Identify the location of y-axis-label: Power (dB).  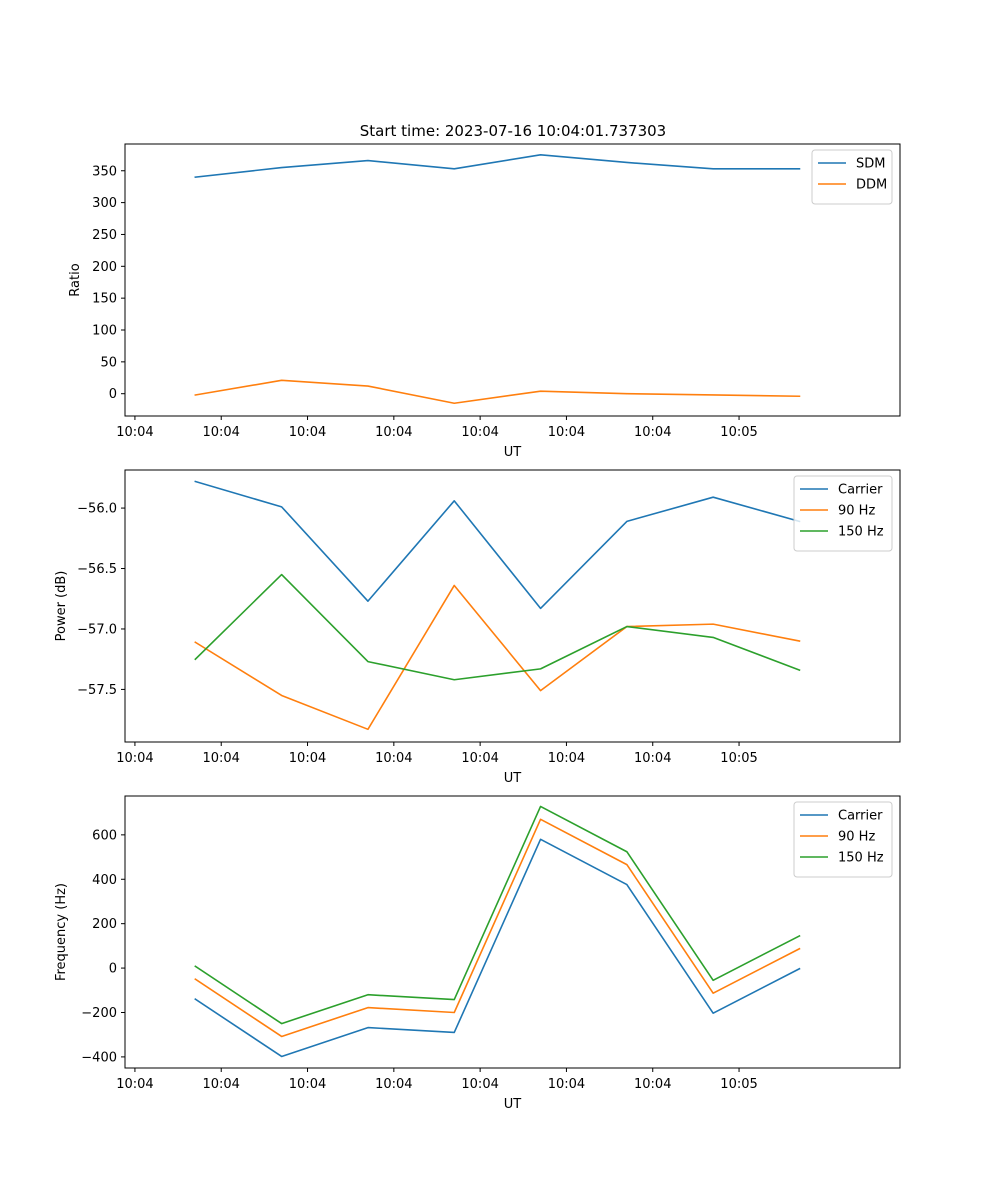
(61, 606).